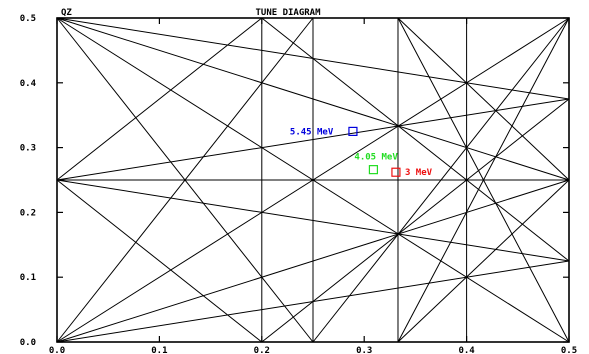 Image resolution: width=589 pixels, height=354 pixels. Describe the element at coordinates (66, 13) in the screenshot. I see `y-axis-label: QZ` at that location.